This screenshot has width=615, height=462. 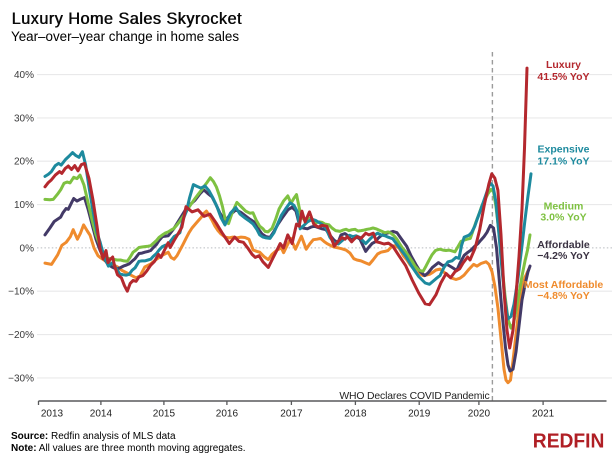 What do you see at coordinates (564, 207) in the screenshot?
I see `svg-text: Medium` at bounding box center [564, 207].